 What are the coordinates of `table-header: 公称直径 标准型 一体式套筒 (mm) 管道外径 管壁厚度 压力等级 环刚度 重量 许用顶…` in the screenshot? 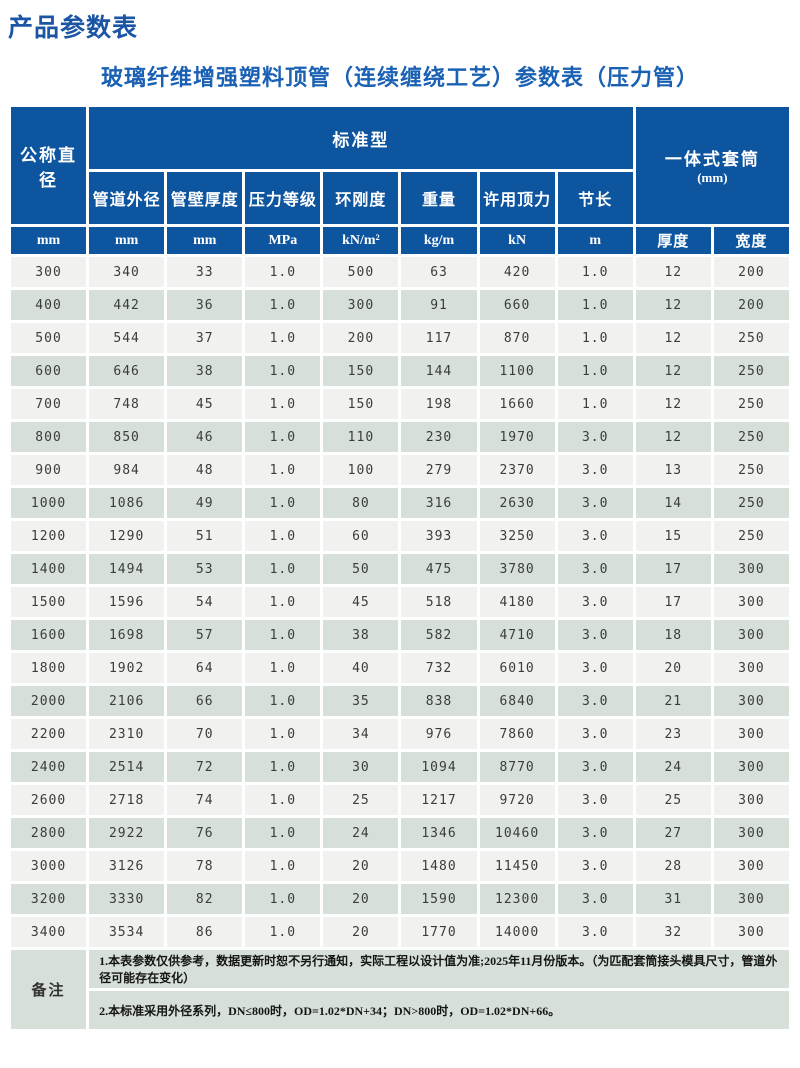 It's located at (400, 180).